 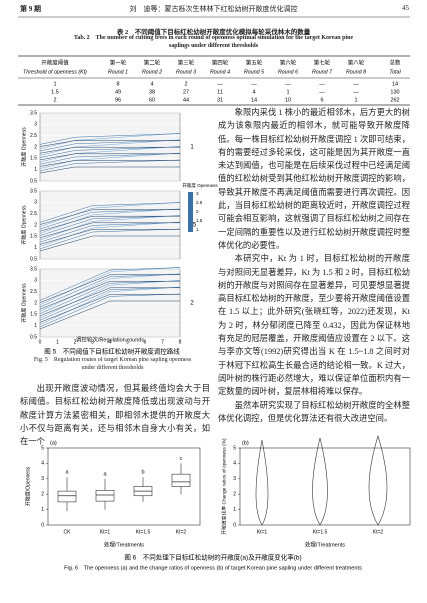 I want to click on table-cell: 38, so click(x=152, y=92).